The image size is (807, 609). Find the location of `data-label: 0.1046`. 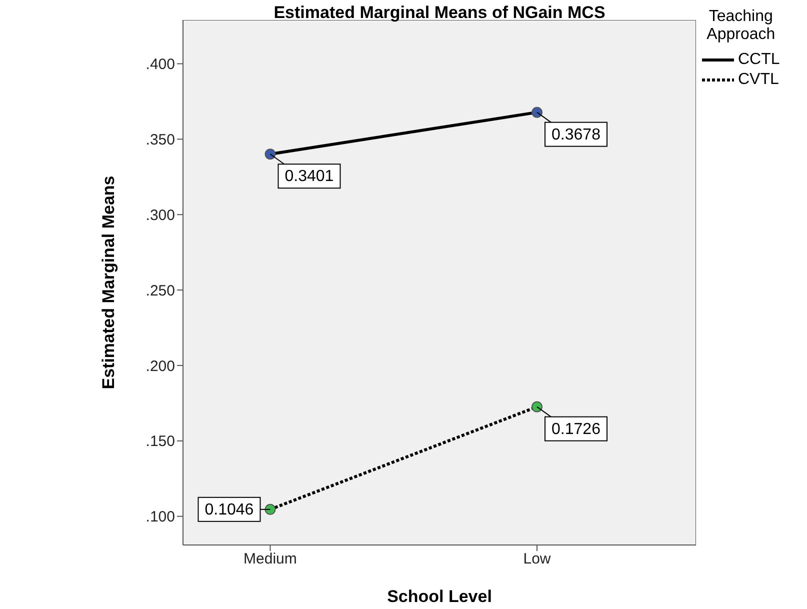

data-label: 0.1046 is located at coordinates (229, 509).